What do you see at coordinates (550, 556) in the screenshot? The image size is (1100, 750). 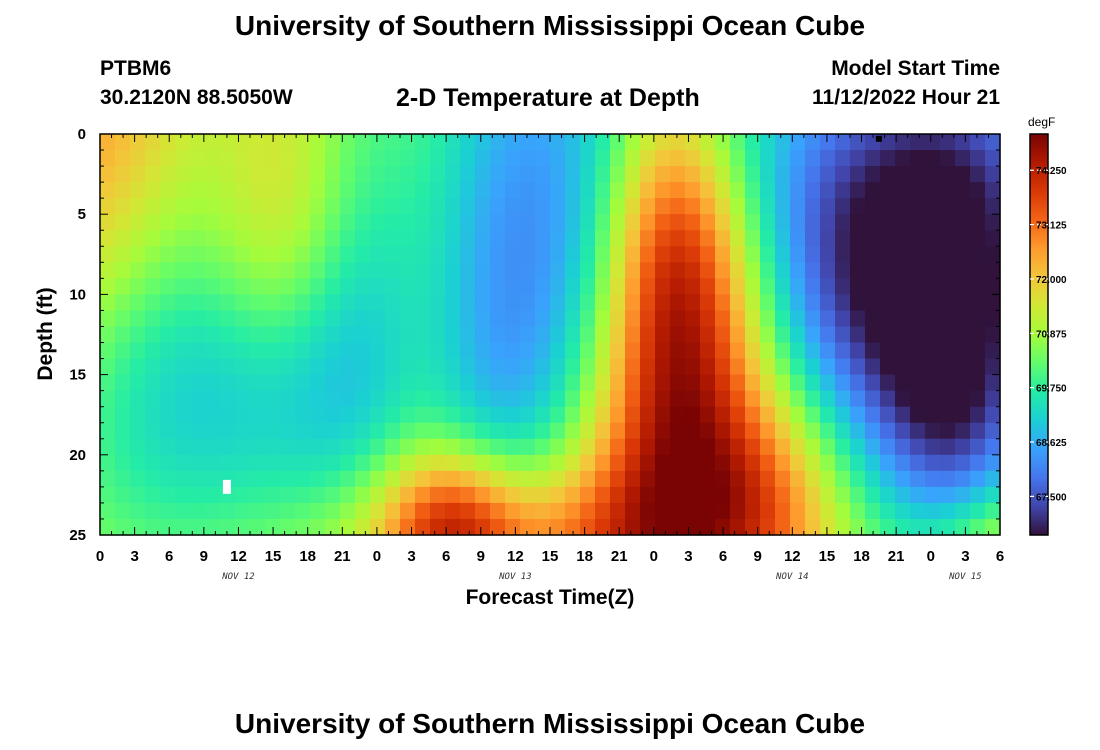 I see `x-tick-label: 15` at bounding box center [550, 556].